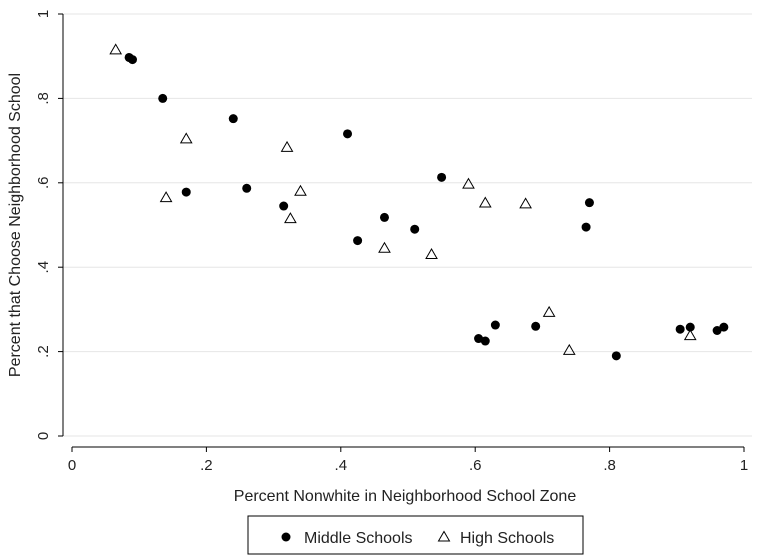 The height and width of the screenshot is (555, 764). I want to click on x-tick-label-5: 1, so click(744, 465).